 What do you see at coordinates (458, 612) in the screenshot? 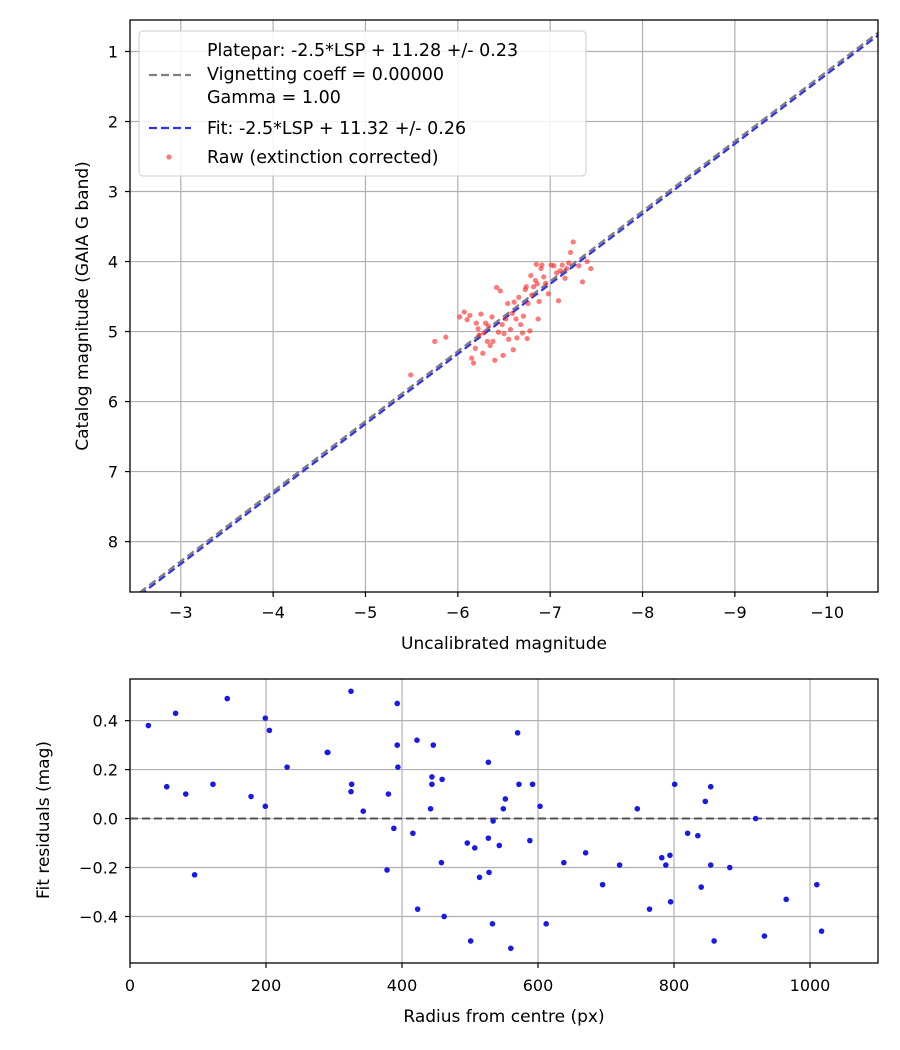
I see `top-x-tick-label: −6` at bounding box center [458, 612].